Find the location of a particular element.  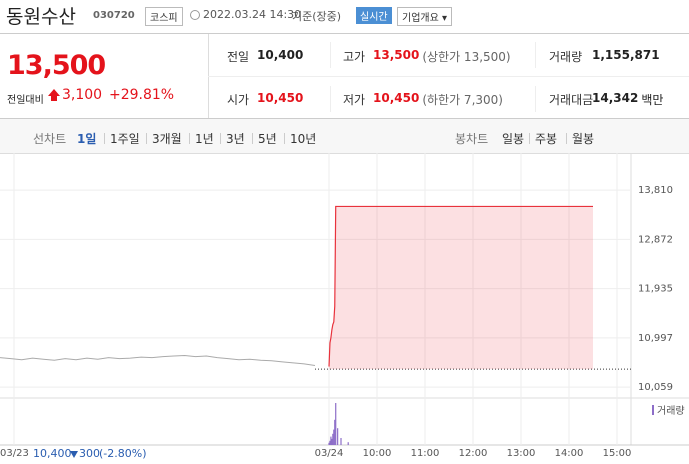

period-tab: 3년 is located at coordinates (235, 139).